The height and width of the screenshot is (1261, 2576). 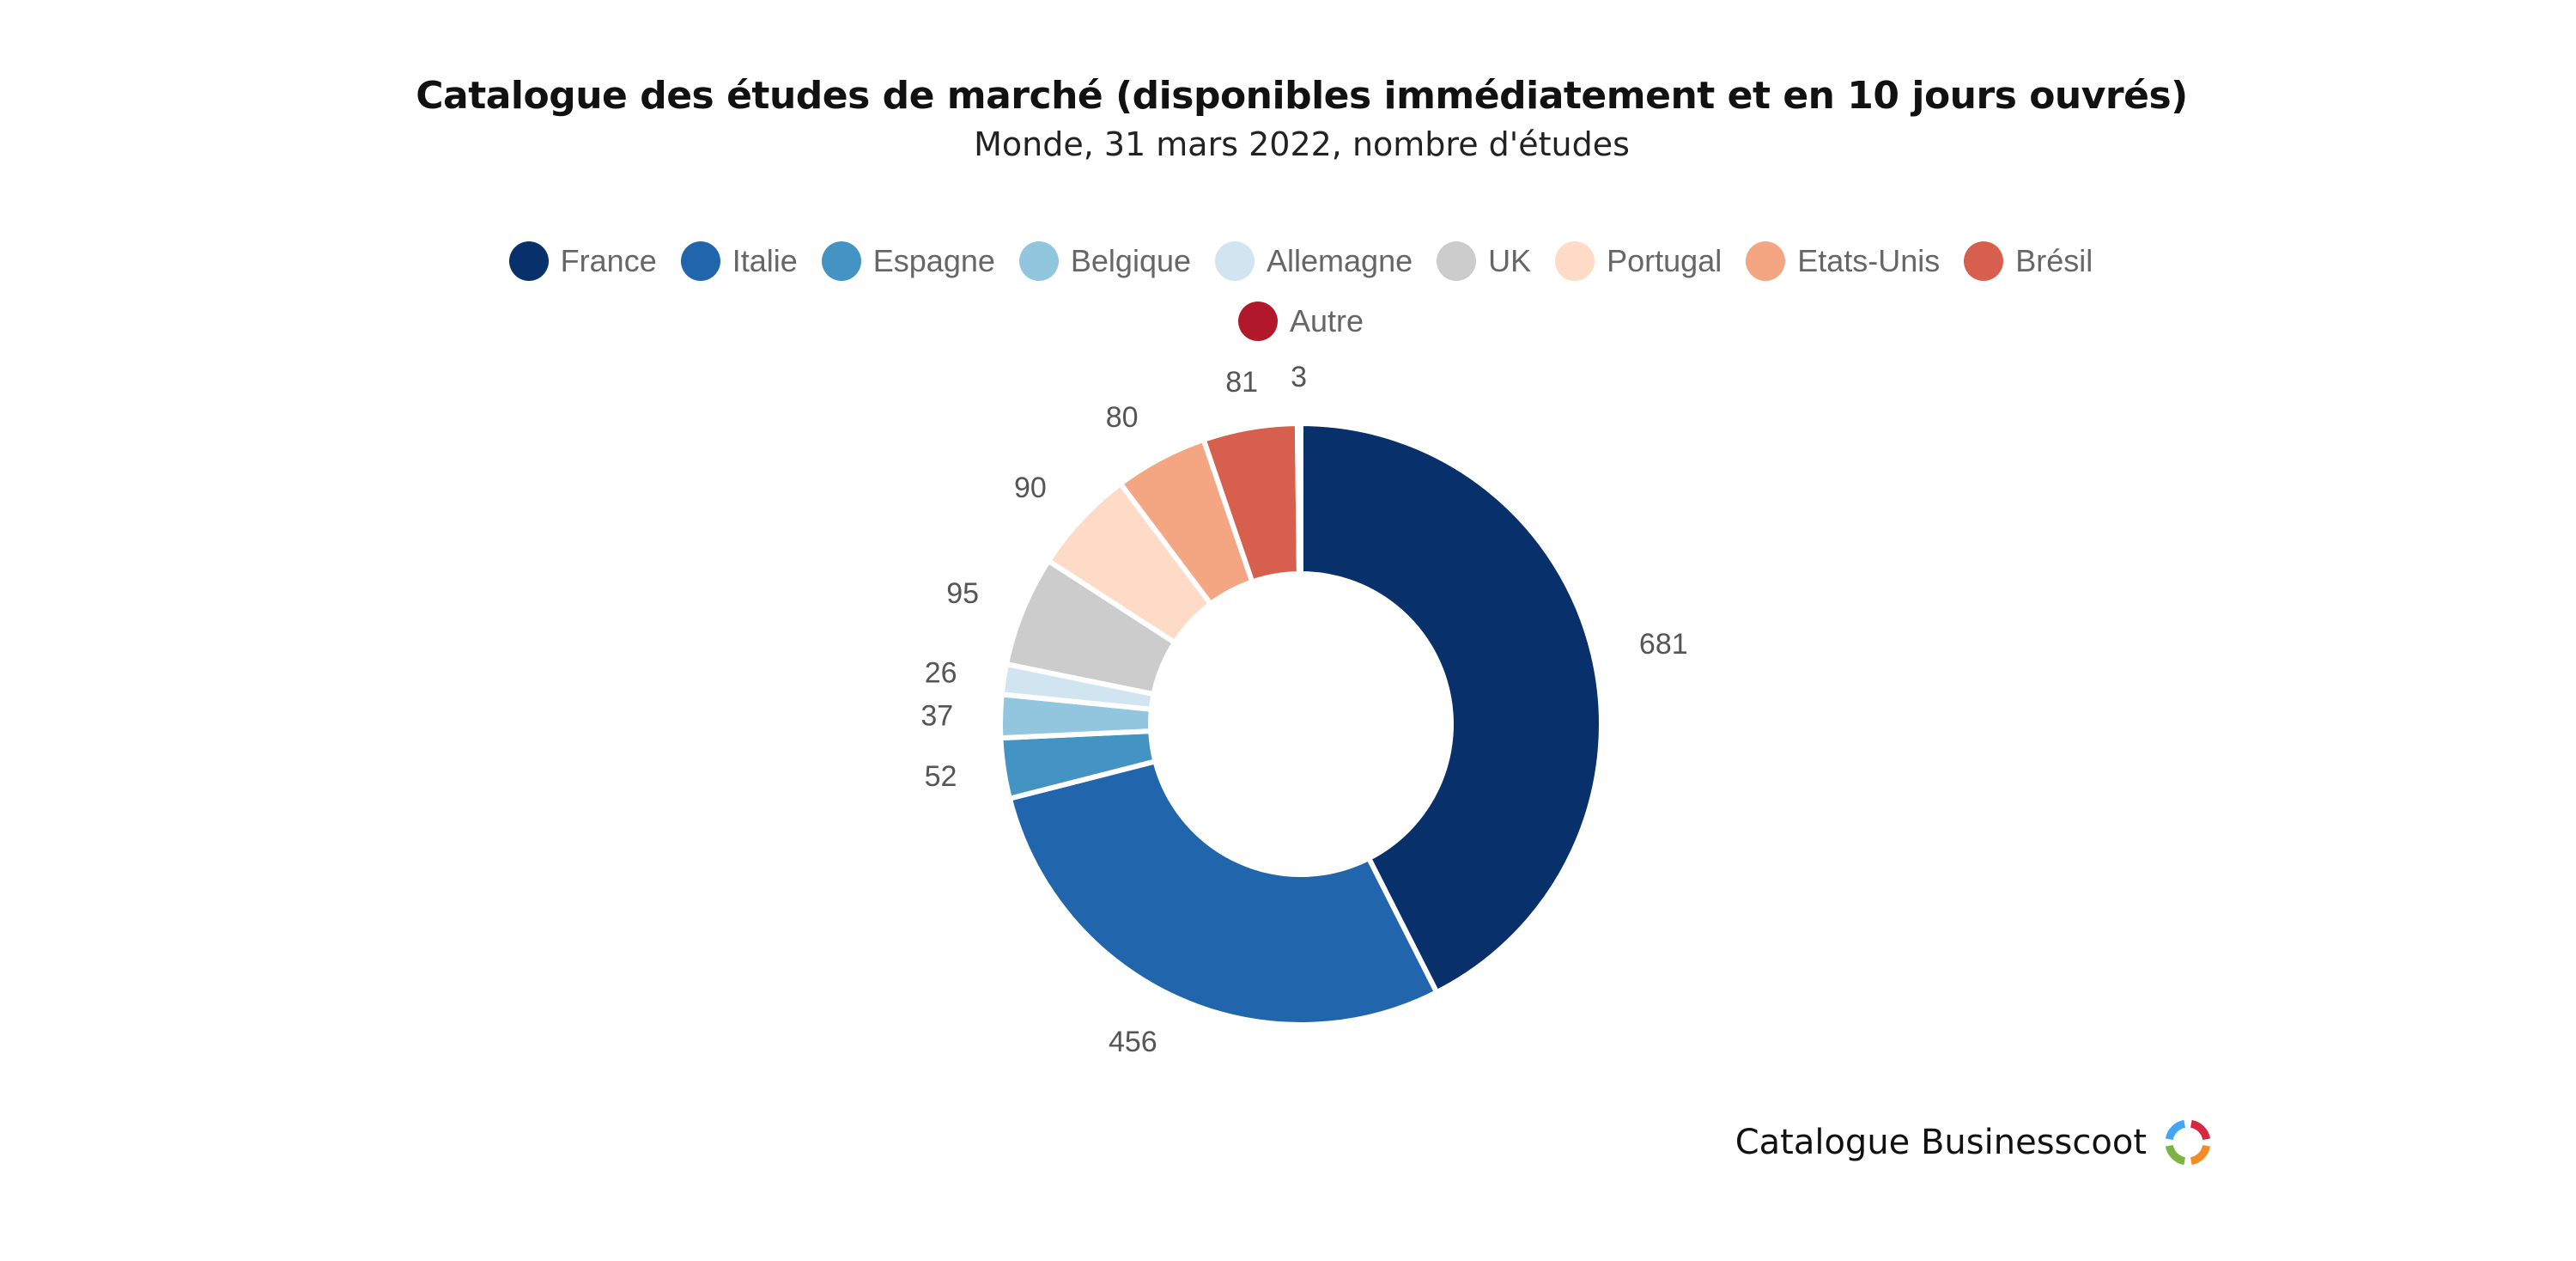 I want to click on legend-label: Belgique, so click(x=1131, y=261).